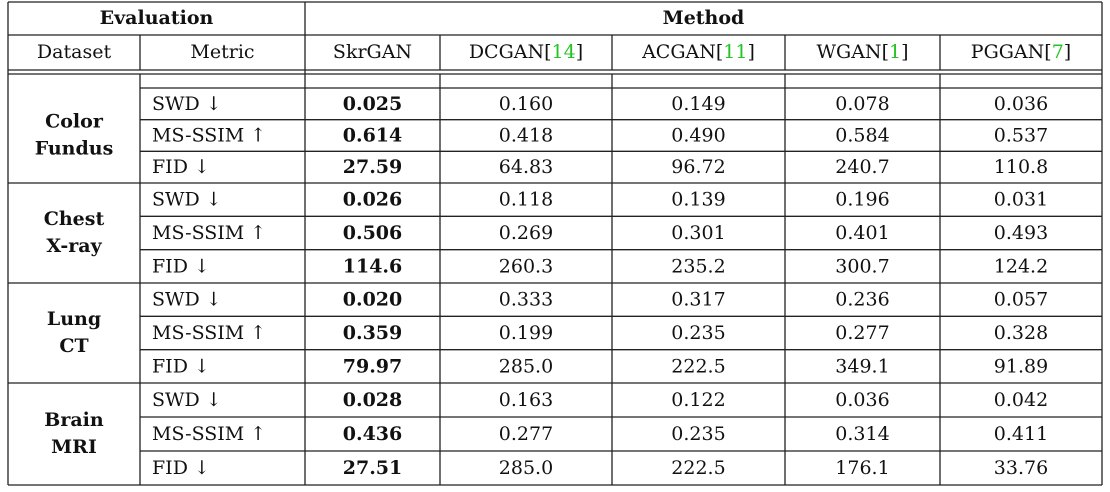 The width and height of the screenshot is (1110, 492). Describe the element at coordinates (373, 333) in the screenshot. I see `value-cell: 0.359` at that location.